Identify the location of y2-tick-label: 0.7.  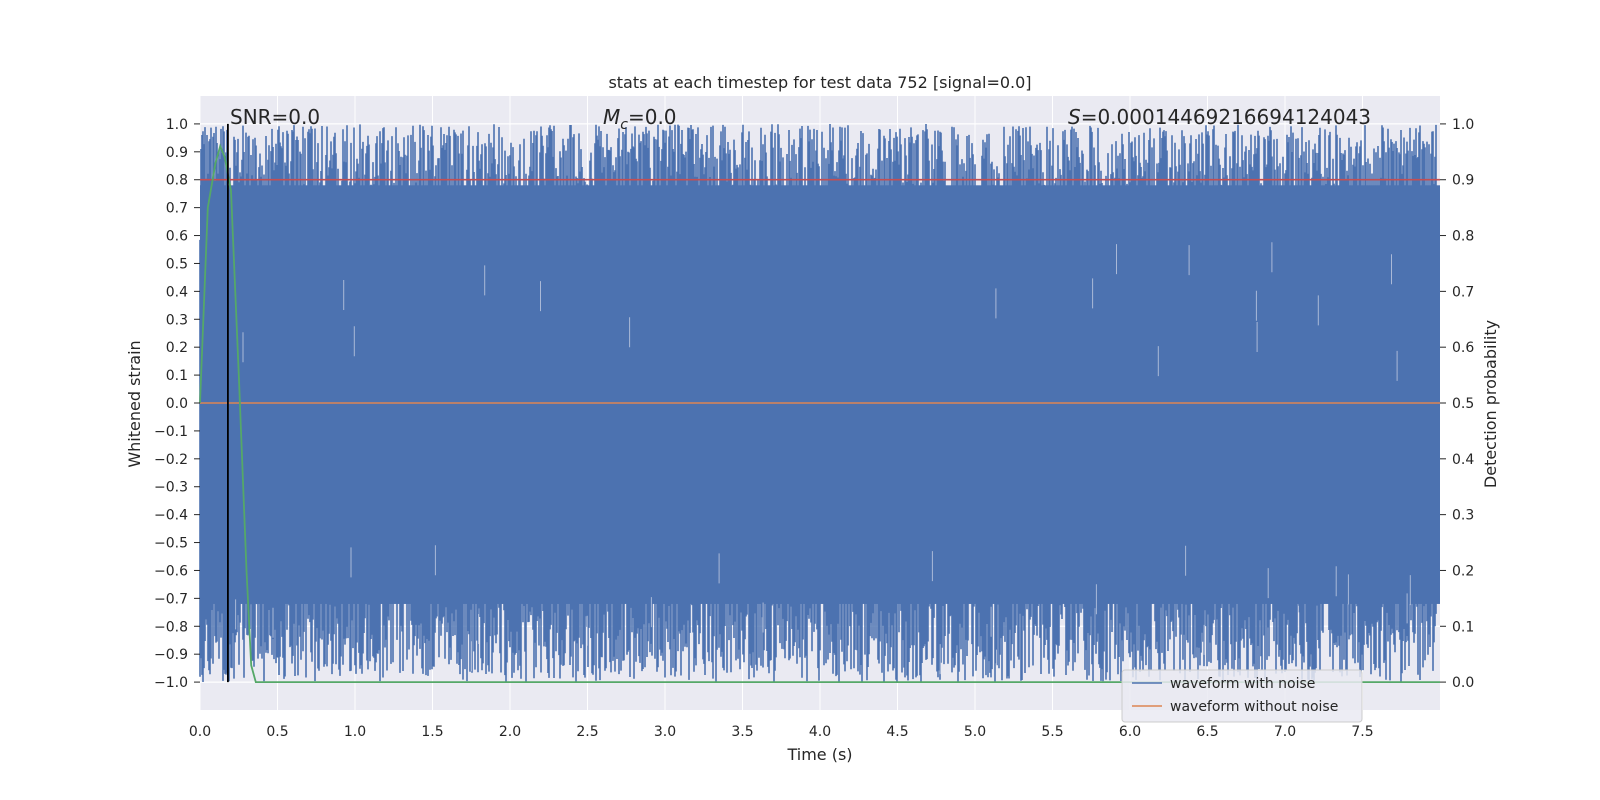
(1463, 292).